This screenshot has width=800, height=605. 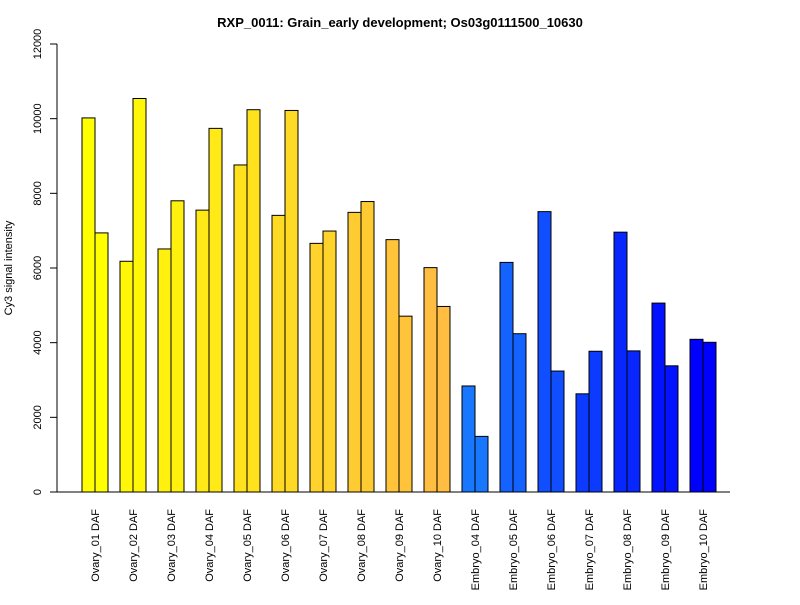 What do you see at coordinates (38, 44) in the screenshot?
I see `y-tick-label: 12000` at bounding box center [38, 44].